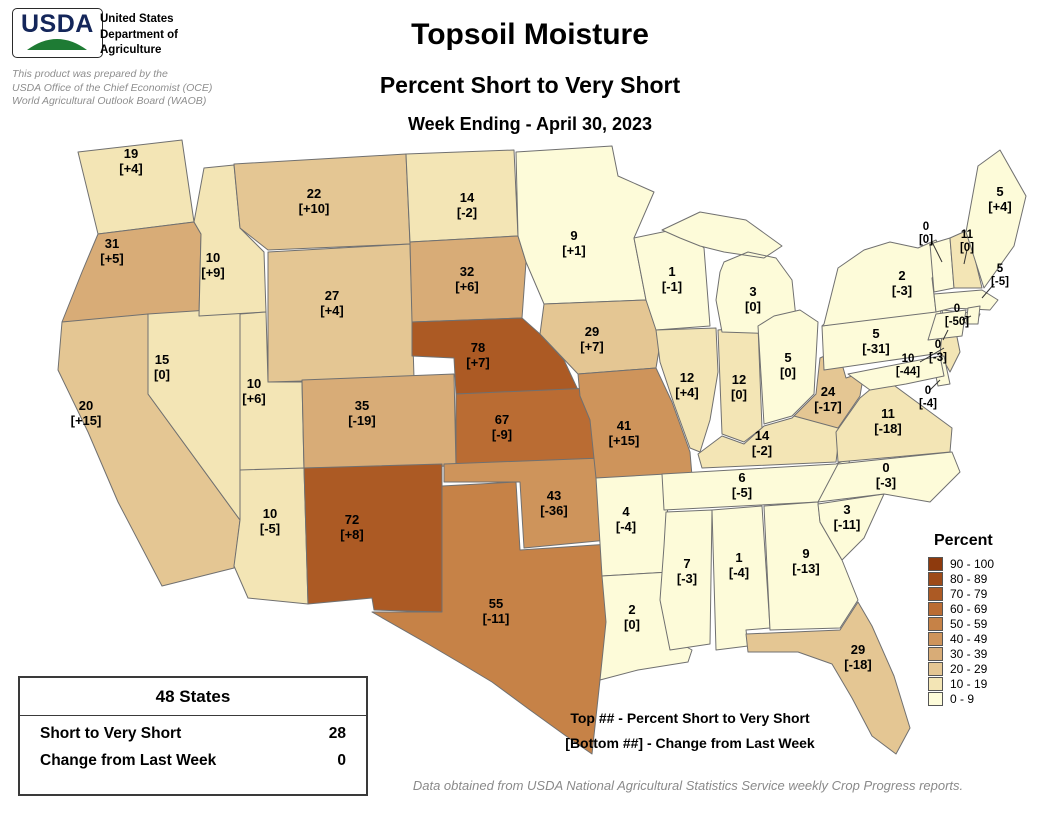 The width and height of the screenshot is (1056, 816). I want to click on key-note-top: Top ## - Percent Short to Very Short, so click(690, 718).